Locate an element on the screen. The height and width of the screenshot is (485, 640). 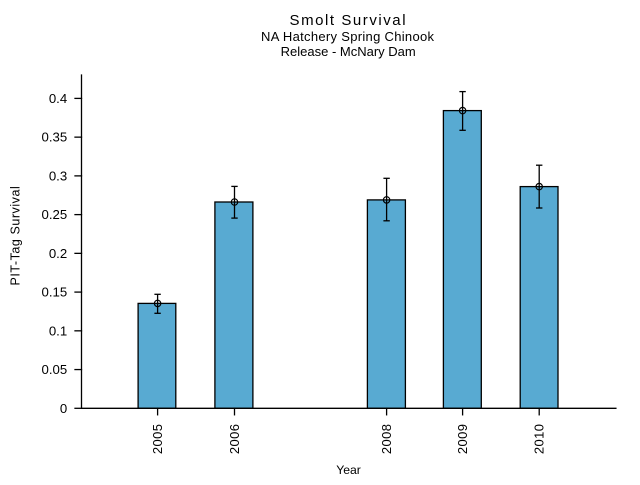
svg-text: 0.15 is located at coordinates (55, 292).